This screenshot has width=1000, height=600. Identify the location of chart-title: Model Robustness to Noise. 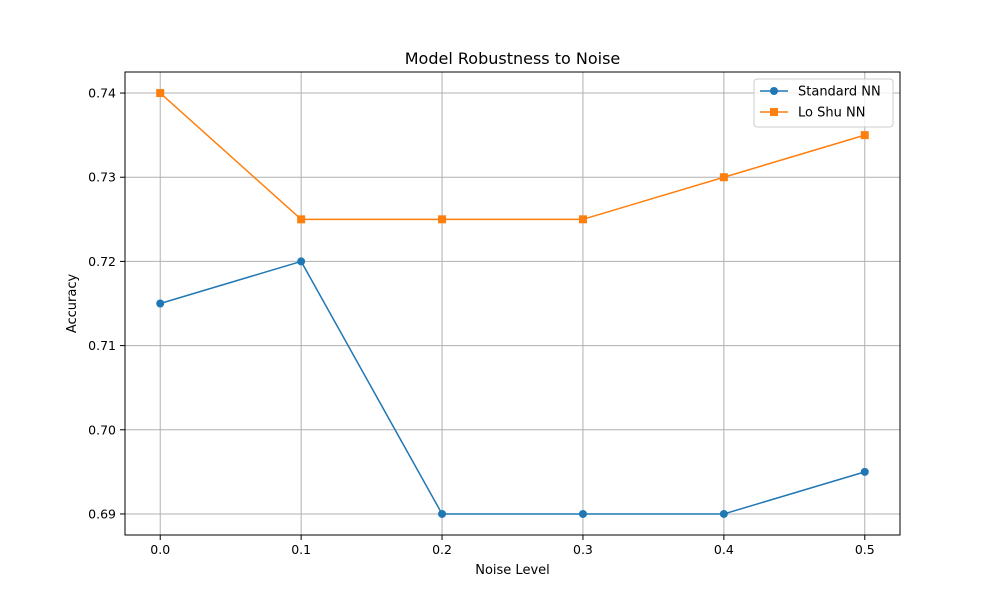
(513, 58).